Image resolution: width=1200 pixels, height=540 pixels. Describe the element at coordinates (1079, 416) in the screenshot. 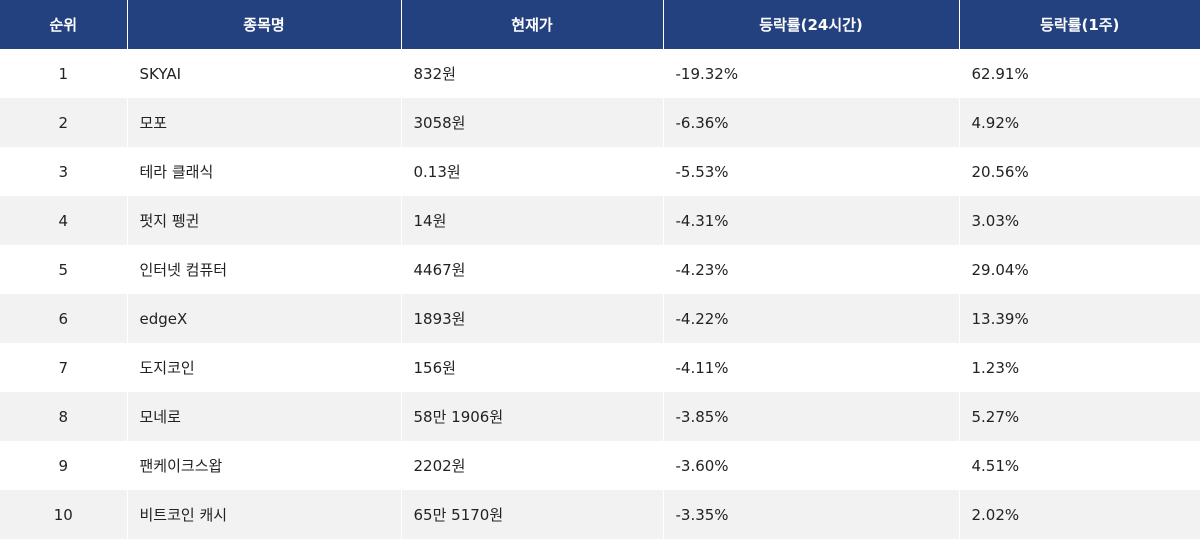

I see `change-1w-cell: 5.27%` at that location.